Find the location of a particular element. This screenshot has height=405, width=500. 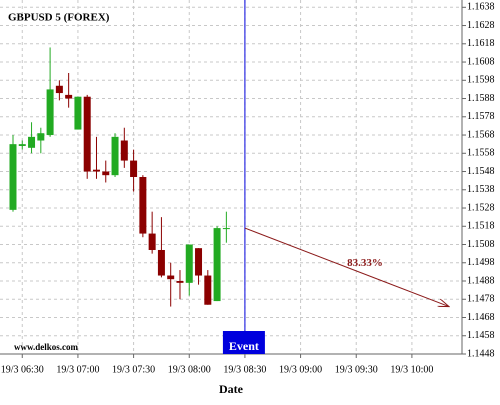

event-box is located at coordinates (243, 342).